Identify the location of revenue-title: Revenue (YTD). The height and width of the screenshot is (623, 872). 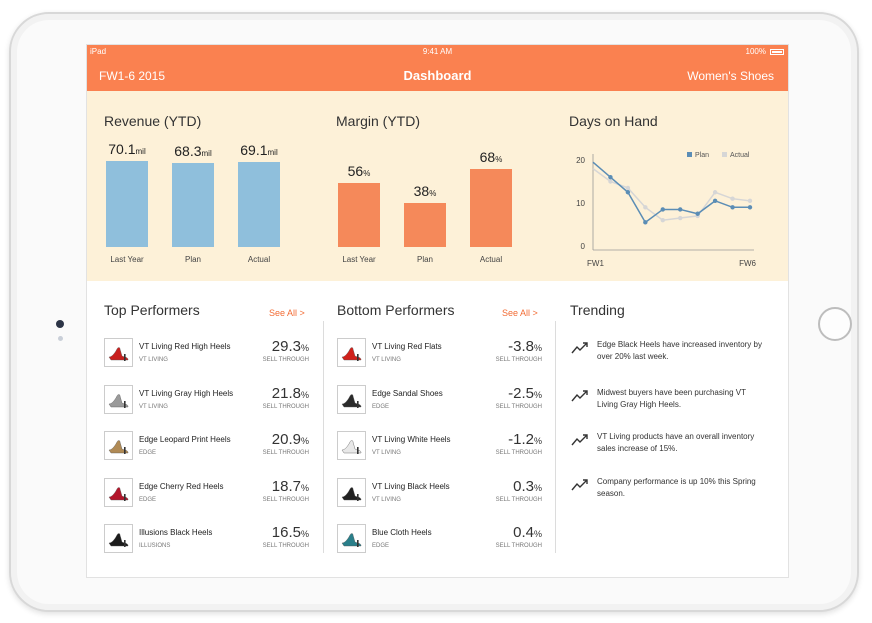
(153, 121).